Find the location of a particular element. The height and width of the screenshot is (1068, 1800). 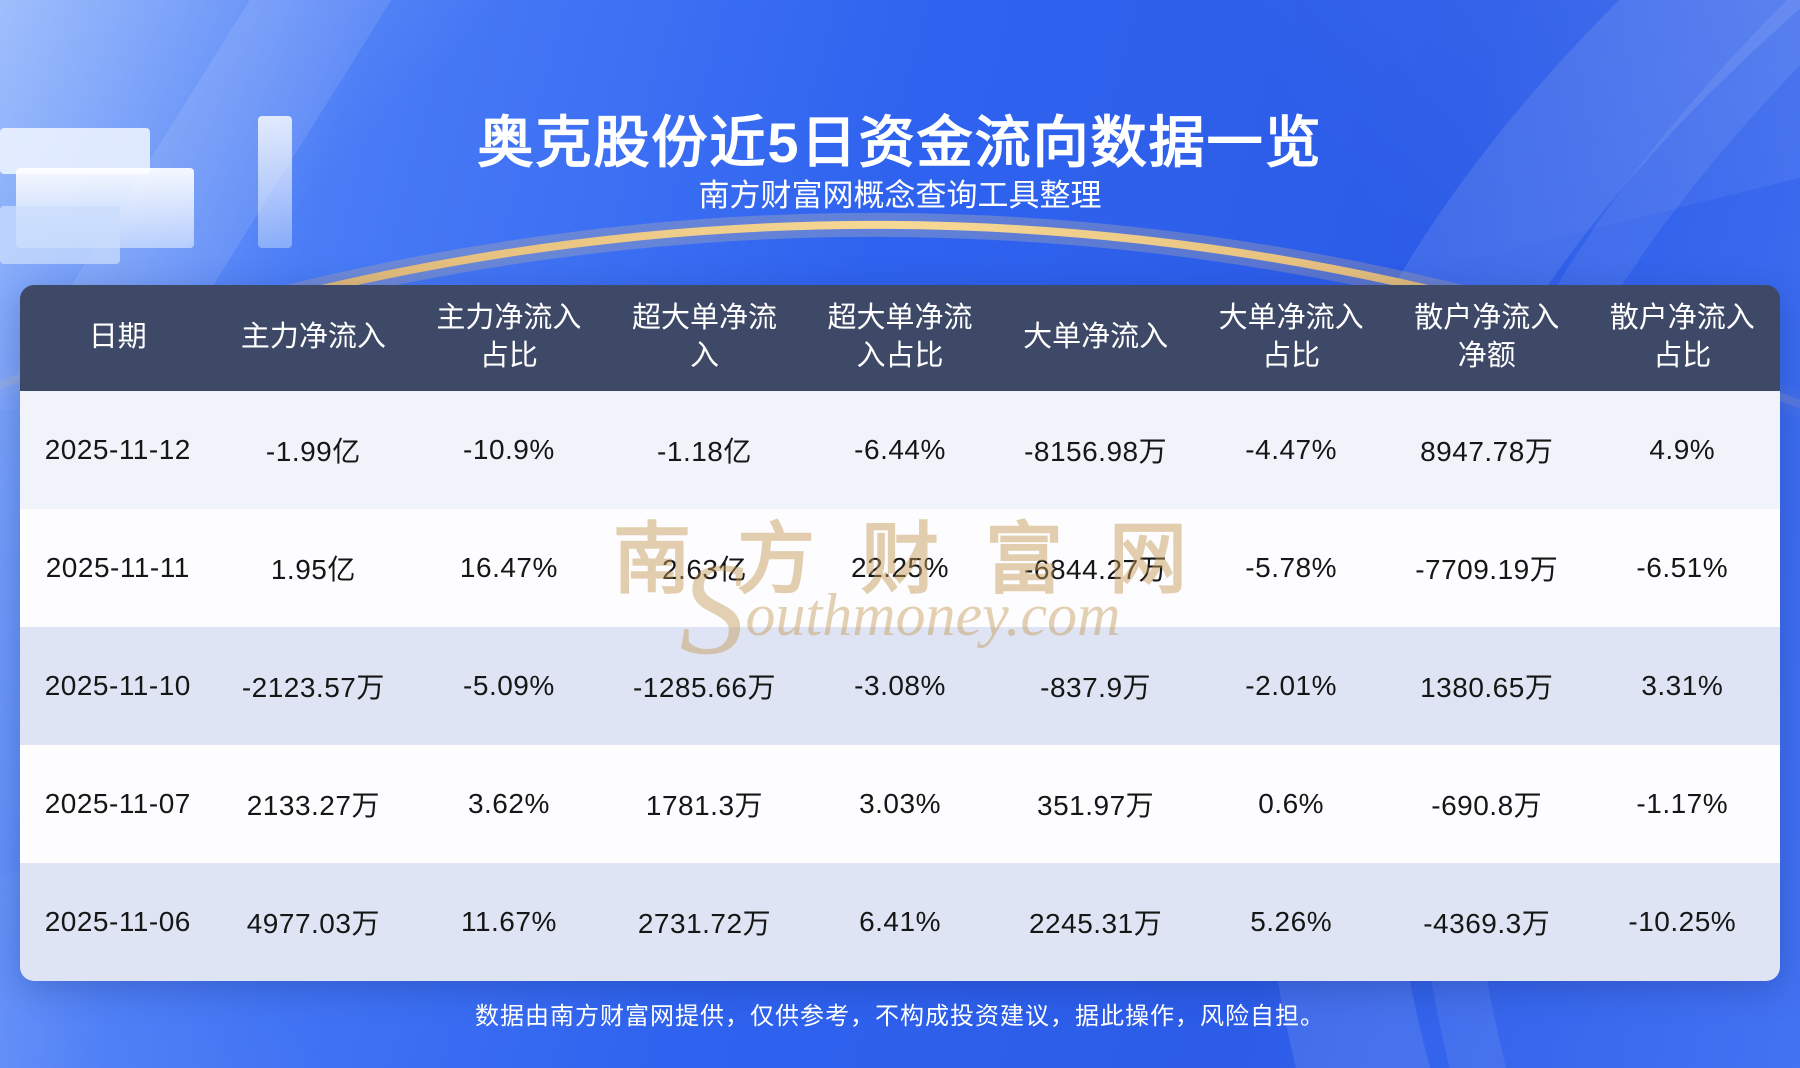

cell-main-net-inflow: 4977.03万 is located at coordinates (313, 923).